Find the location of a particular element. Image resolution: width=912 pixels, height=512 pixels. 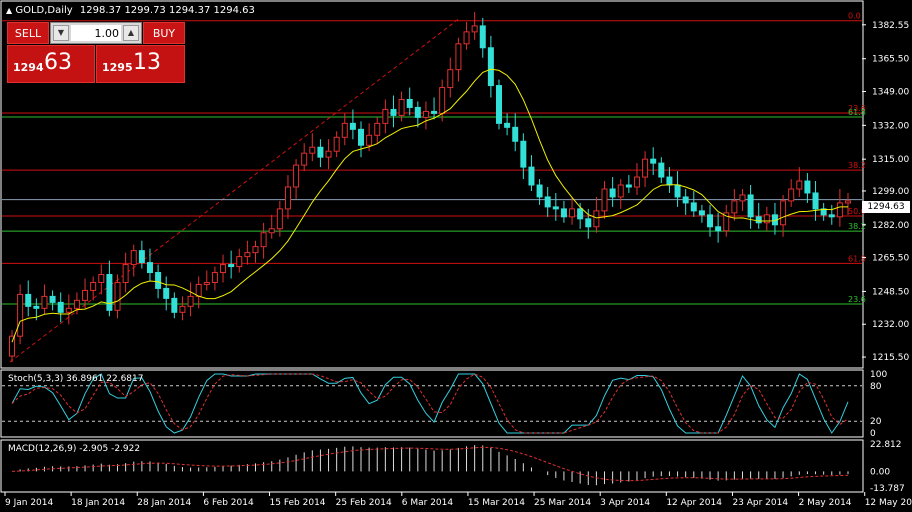

buy-price-small: 1295 is located at coordinates (117, 67).